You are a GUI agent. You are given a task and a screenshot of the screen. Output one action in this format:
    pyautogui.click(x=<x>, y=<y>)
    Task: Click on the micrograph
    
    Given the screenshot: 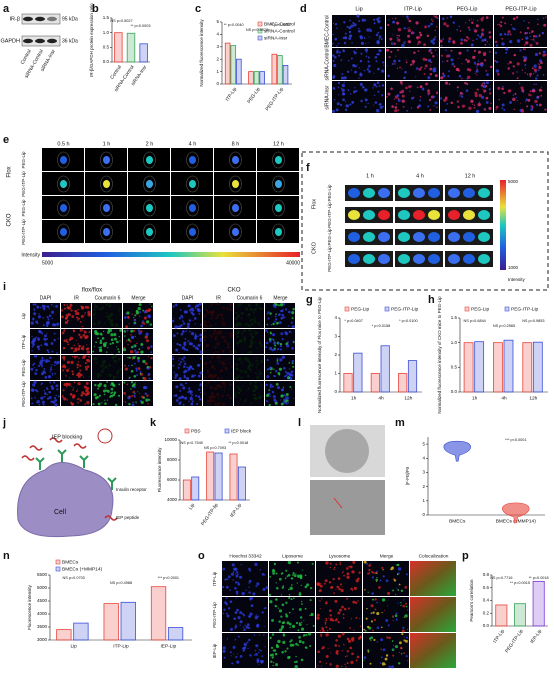 What is the action you would take?
    pyautogui.click(x=412, y=31)
    